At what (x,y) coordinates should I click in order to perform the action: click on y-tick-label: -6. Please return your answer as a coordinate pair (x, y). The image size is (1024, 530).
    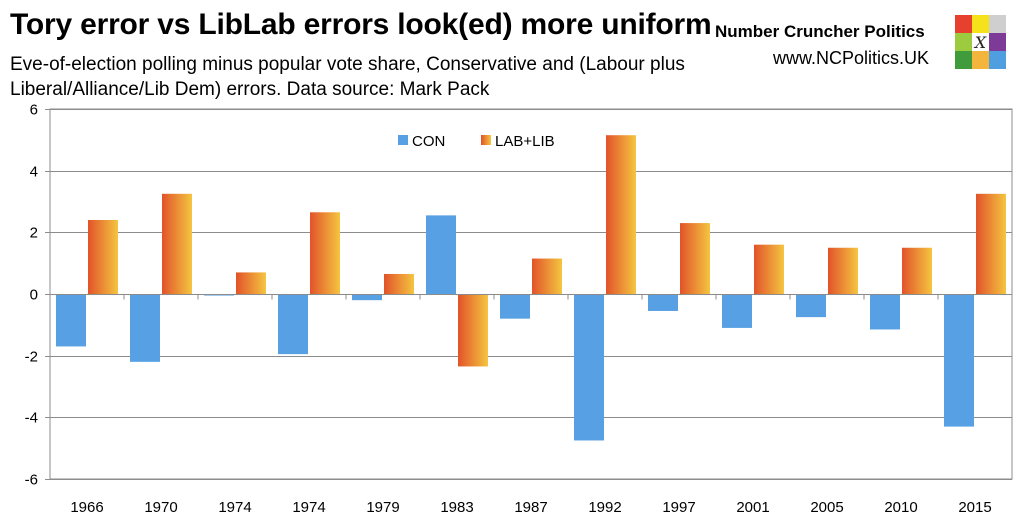
    Looking at the image, I should click on (31, 480).